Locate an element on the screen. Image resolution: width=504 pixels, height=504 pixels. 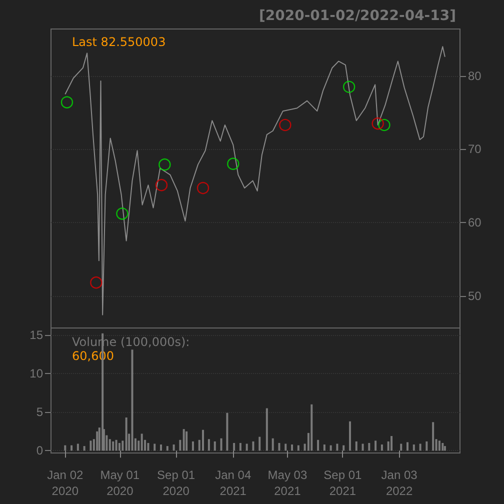
y-tick-label: 15 is located at coordinates (37, 335).